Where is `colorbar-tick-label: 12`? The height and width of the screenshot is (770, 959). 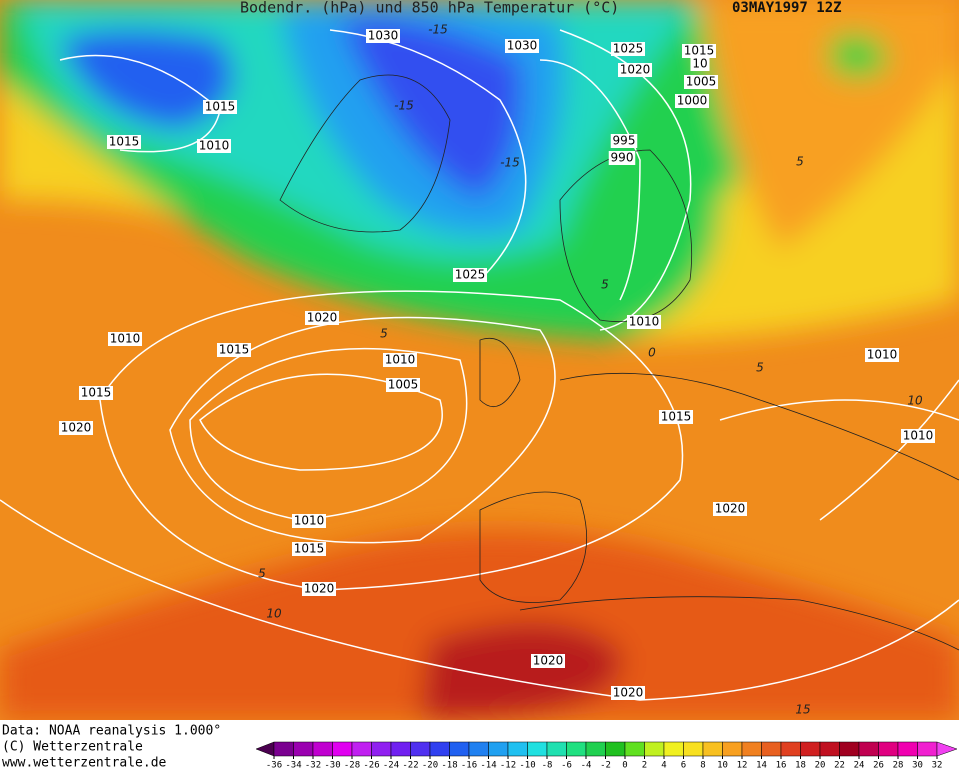 colorbar-tick-label: 12 is located at coordinates (742, 765).